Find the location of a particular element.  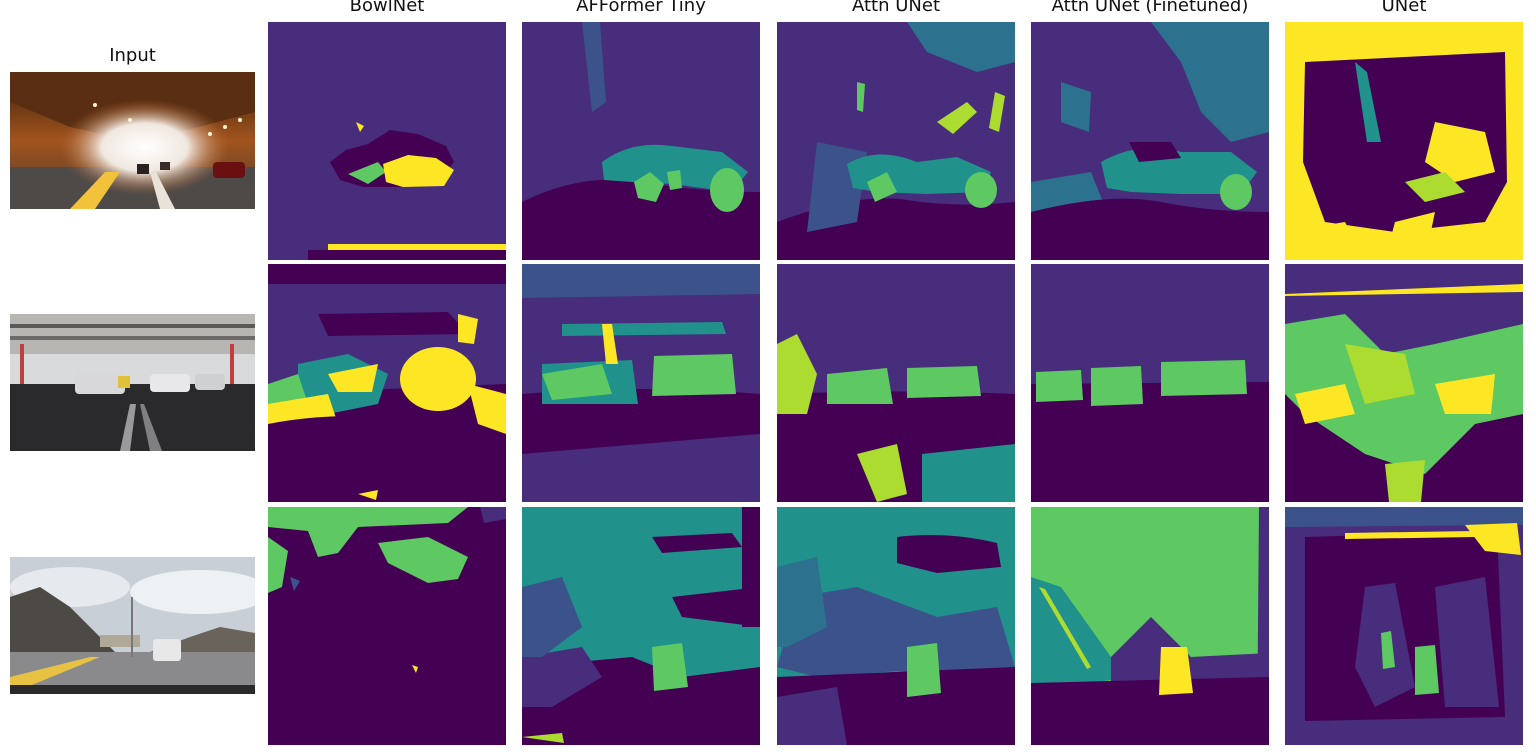

column-title-bowlnet: BowlNet is located at coordinates (387, 8).